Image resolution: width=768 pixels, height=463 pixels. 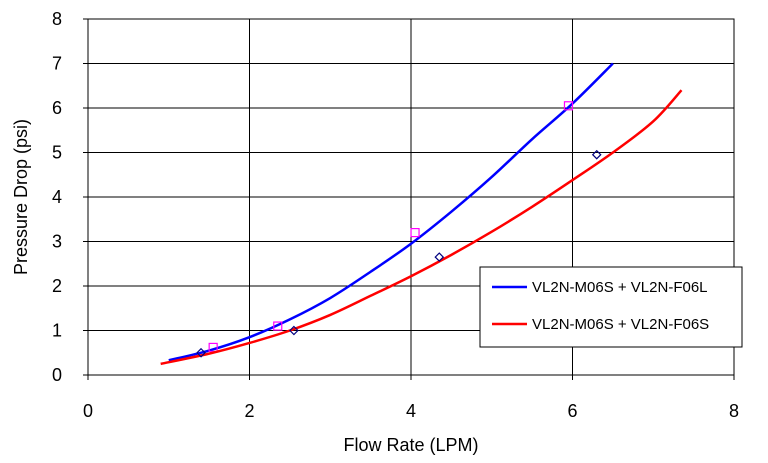 I want to click on x-tick-label: 8, so click(x=734, y=411).